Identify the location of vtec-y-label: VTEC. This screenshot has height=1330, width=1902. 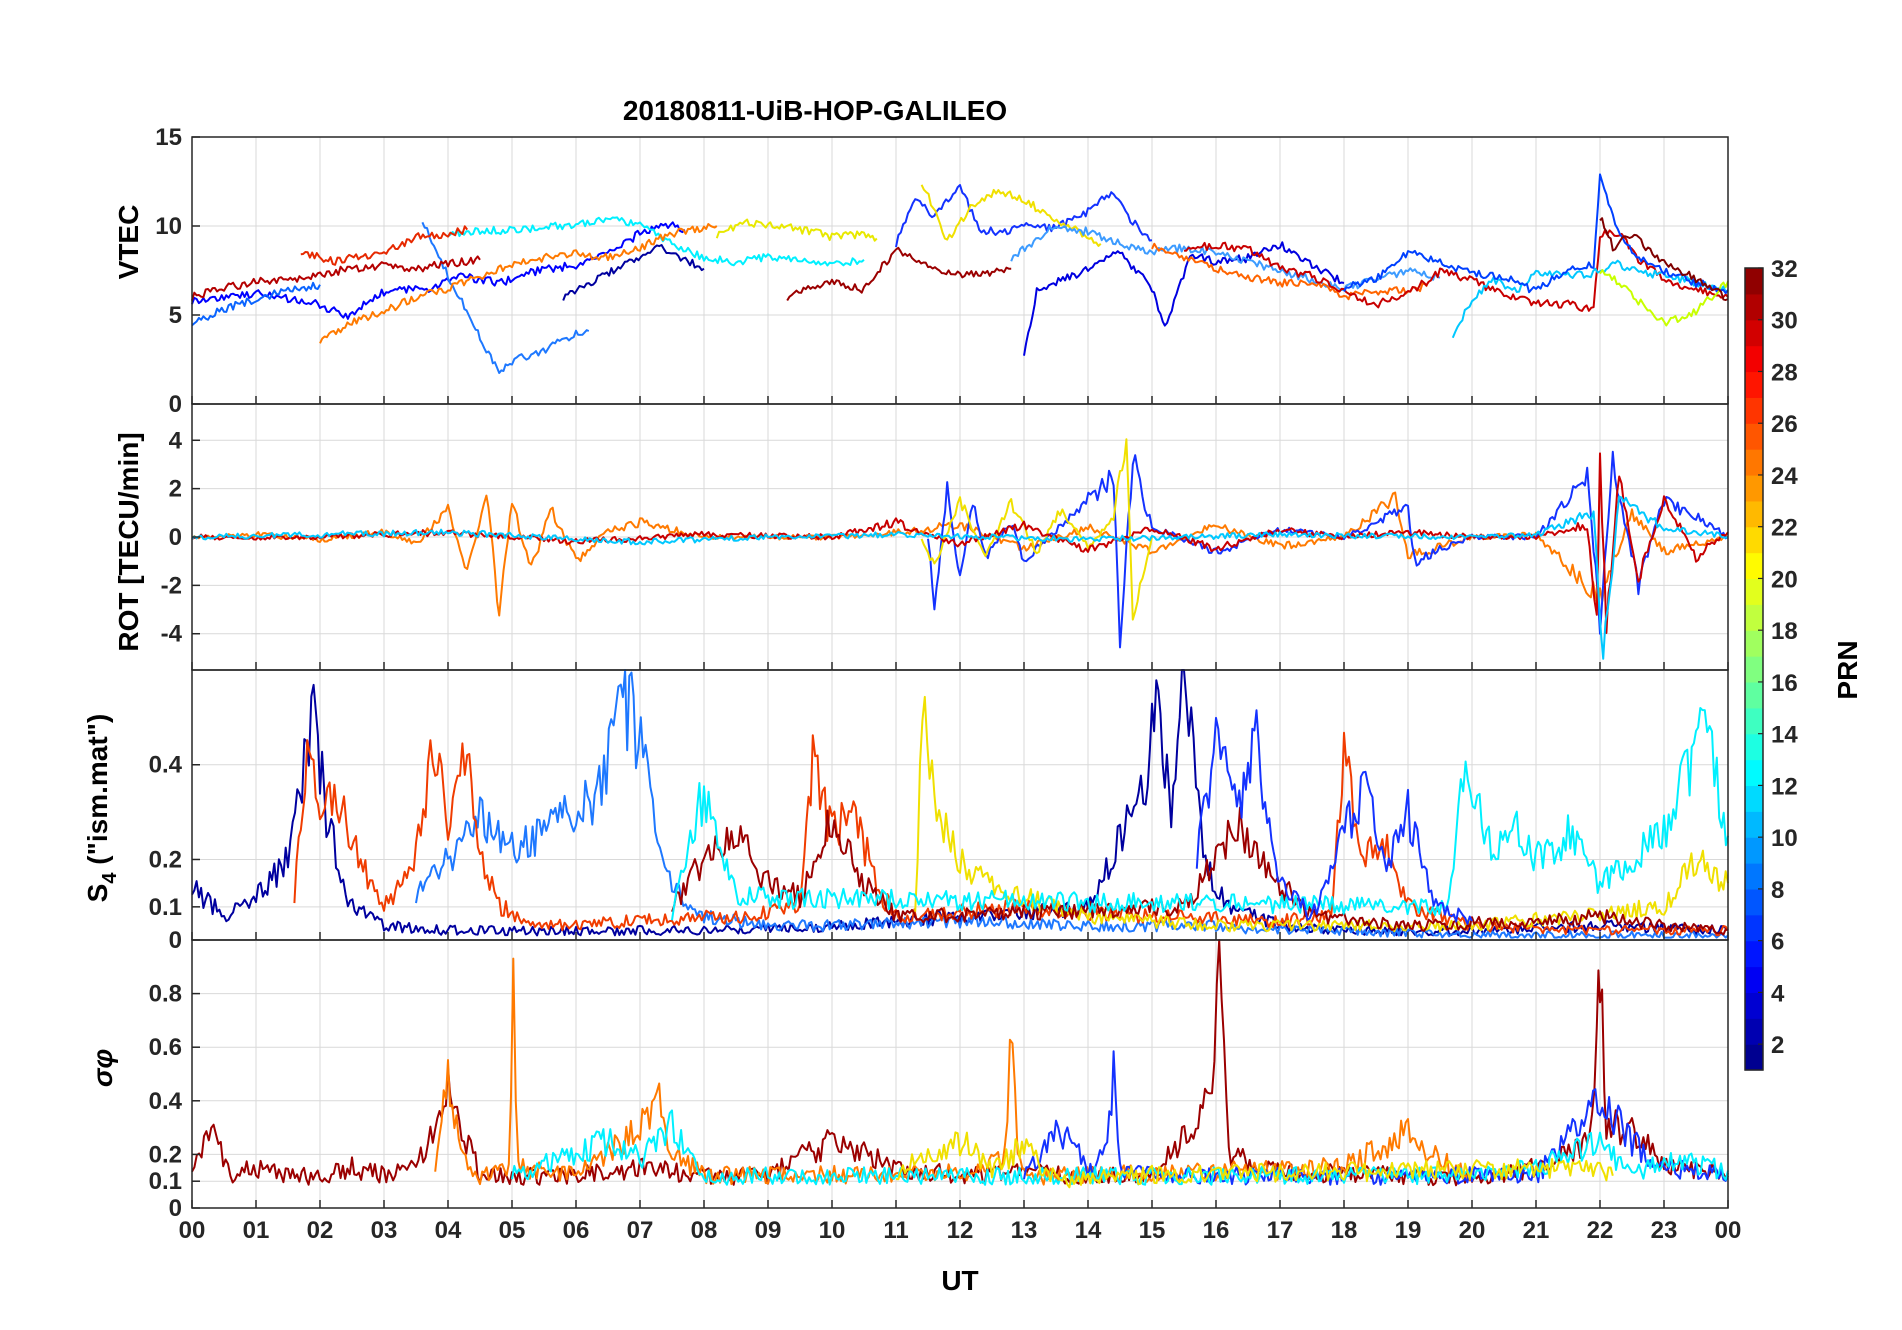
(128, 242).